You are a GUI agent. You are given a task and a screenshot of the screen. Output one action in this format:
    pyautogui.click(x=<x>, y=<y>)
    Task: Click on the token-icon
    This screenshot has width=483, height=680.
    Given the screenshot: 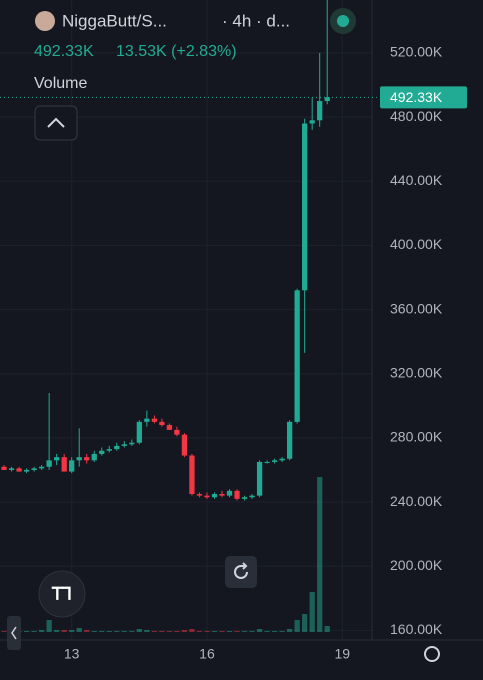 What is the action you would take?
    pyautogui.click(x=45, y=21)
    